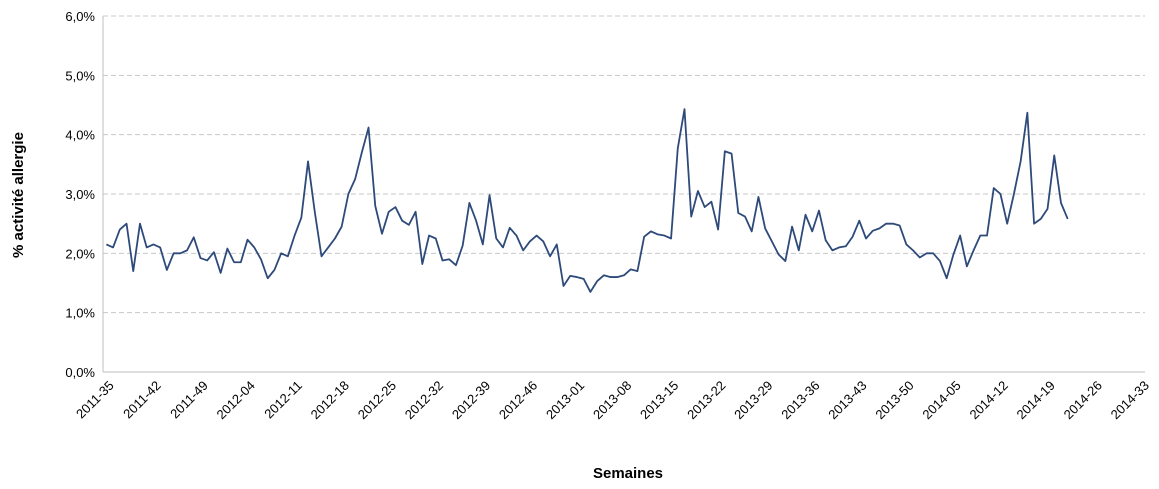  What do you see at coordinates (753, 400) in the screenshot?
I see `x-tick-label: 2013-29` at bounding box center [753, 400].